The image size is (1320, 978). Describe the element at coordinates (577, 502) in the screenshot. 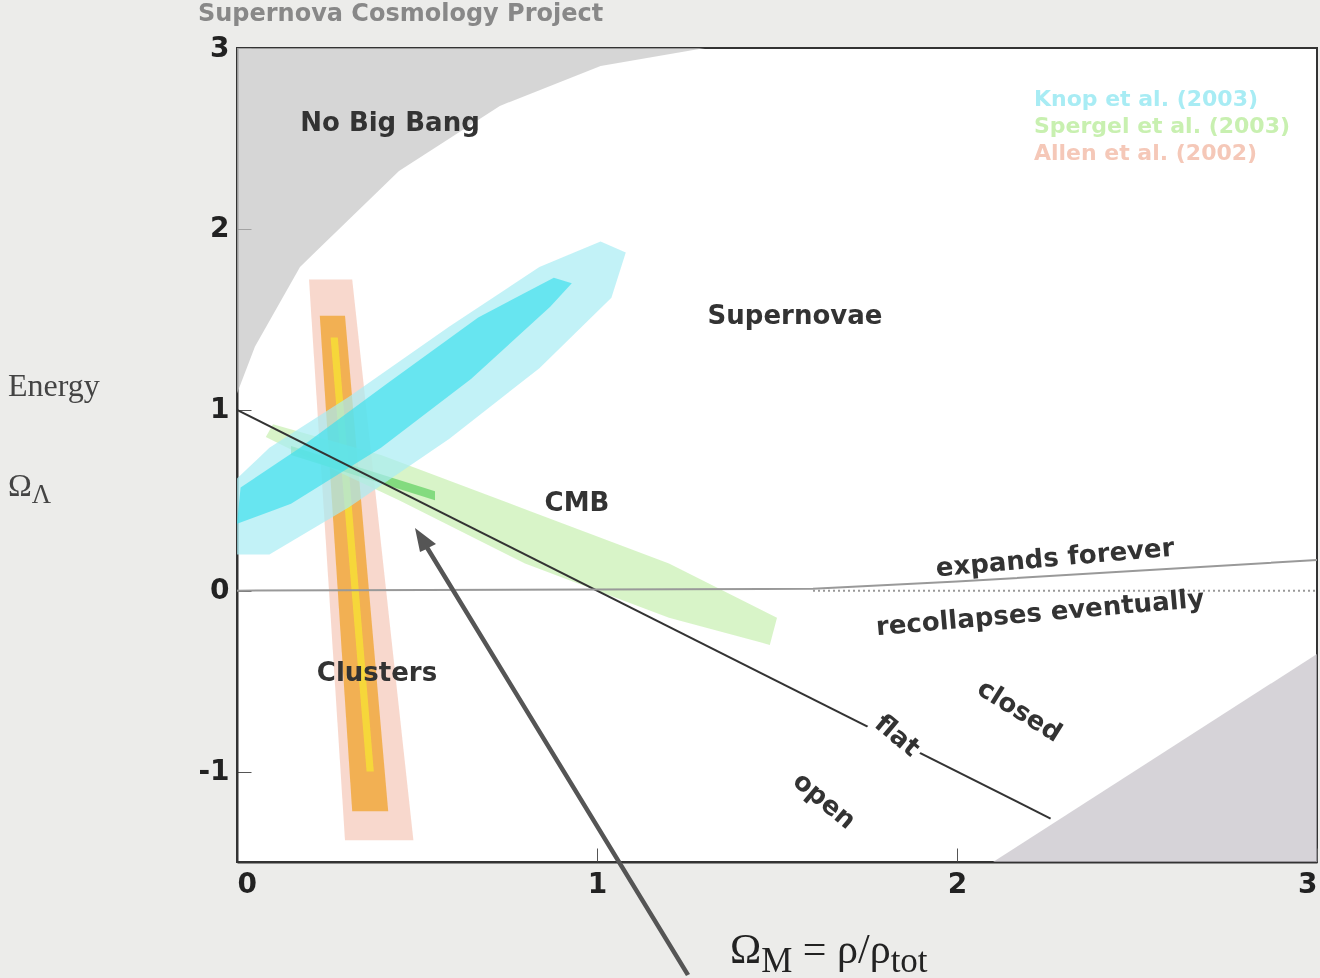

I see `annotation: CMB` at that location.